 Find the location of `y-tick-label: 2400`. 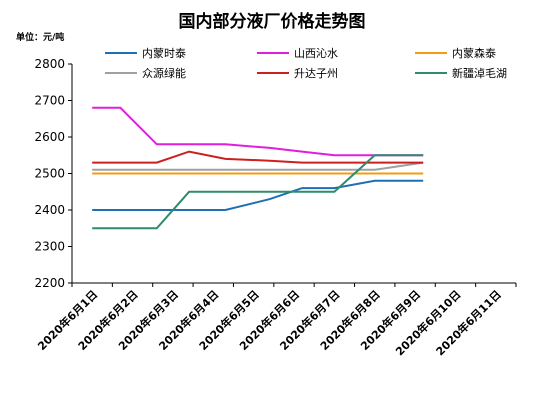

y-tick-label: 2400 is located at coordinates (49, 210).